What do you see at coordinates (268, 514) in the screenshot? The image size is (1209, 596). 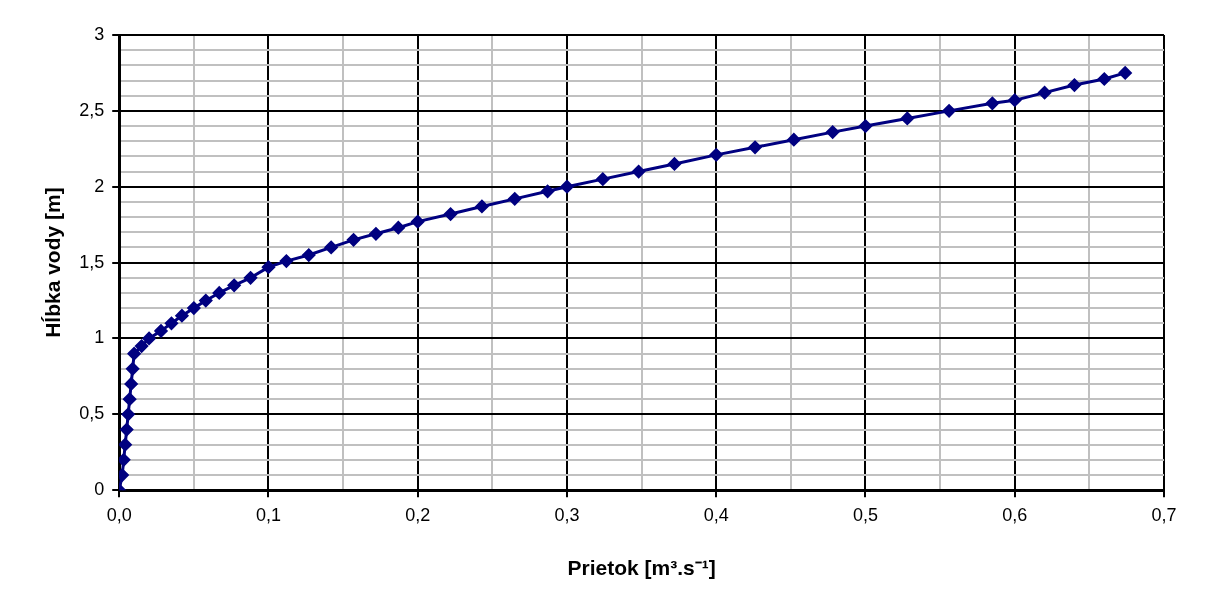 I see `x-tick-label: 0,1` at bounding box center [268, 514].